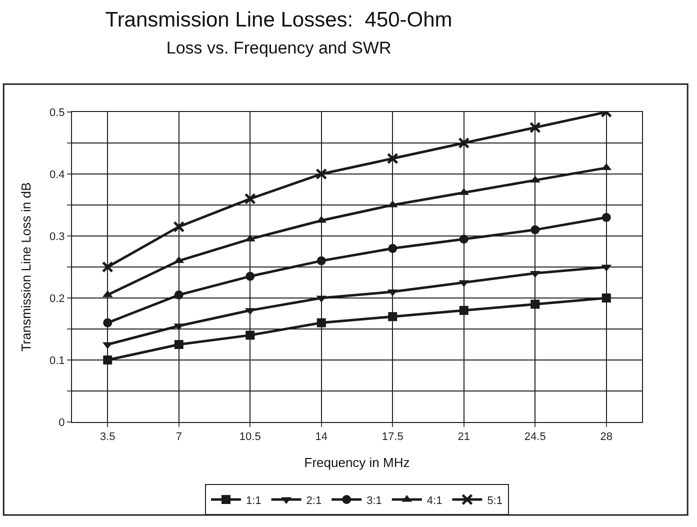  Describe the element at coordinates (108, 437) in the screenshot. I see `x-tick-label: 3.5` at that location.